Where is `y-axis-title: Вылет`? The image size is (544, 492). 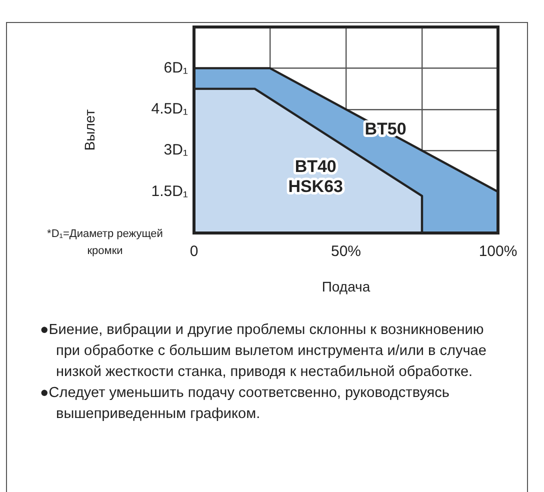 y-axis-title: Вылет is located at coordinates (89, 129).